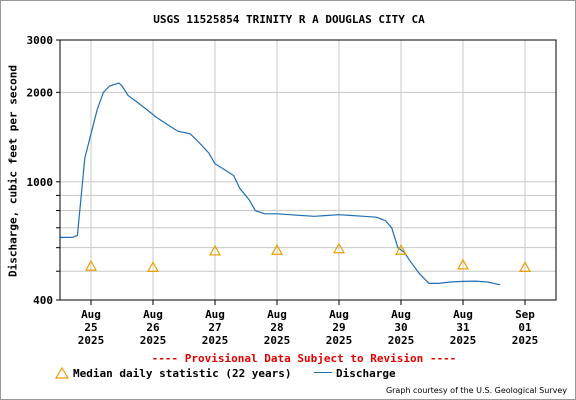  What do you see at coordinates (40, 92) in the screenshot?
I see `y-tick-label: 2000` at bounding box center [40, 92].